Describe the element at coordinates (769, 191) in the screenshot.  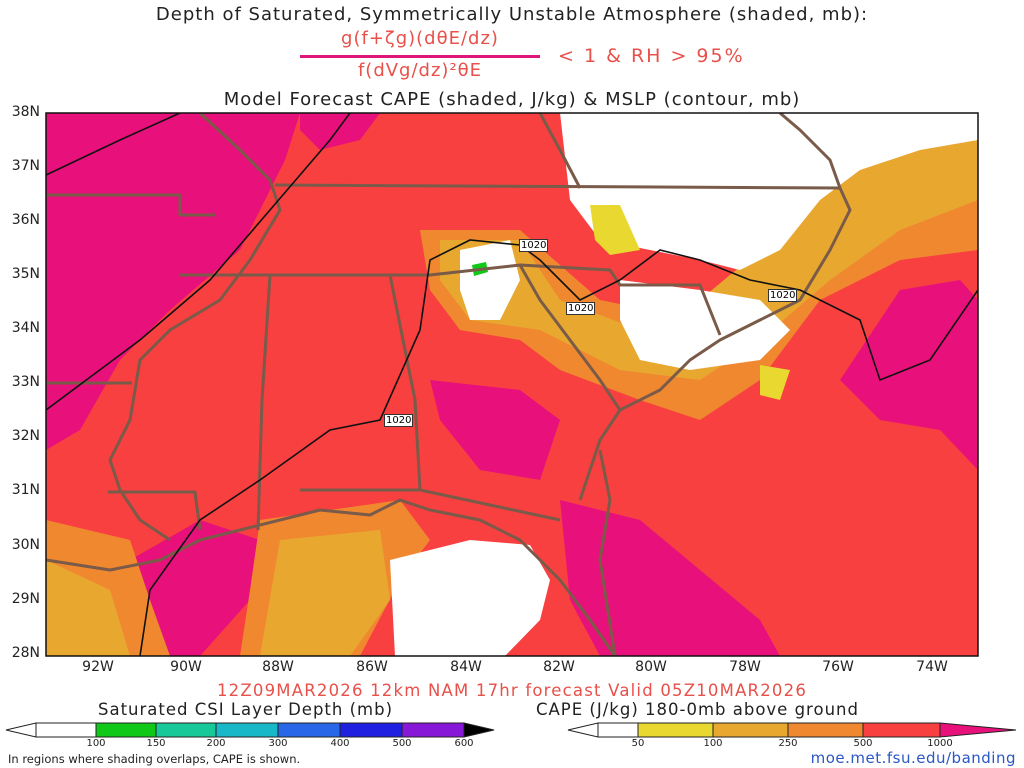
I see `cape-low-virginia` at that location.